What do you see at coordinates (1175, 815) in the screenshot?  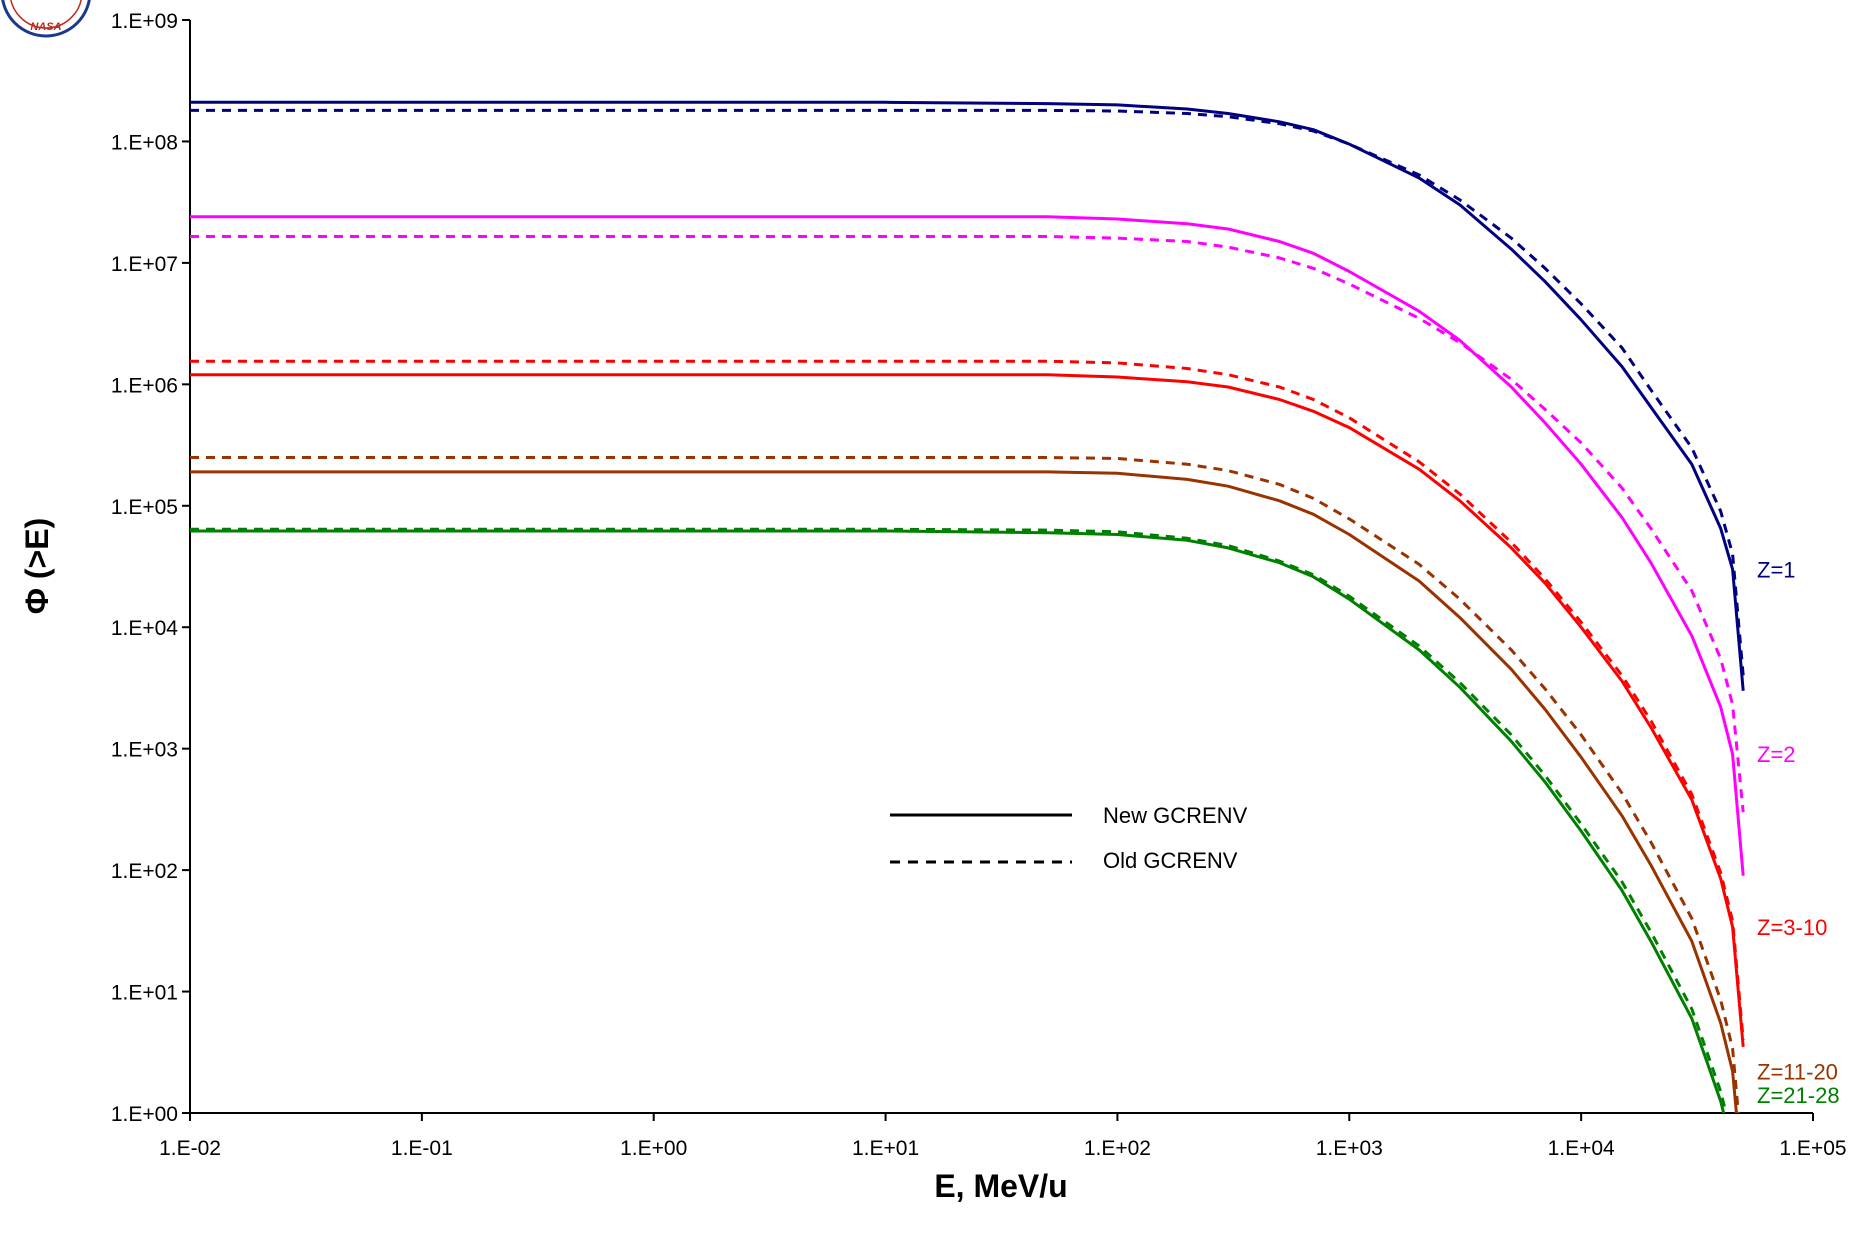 I see `legend-label-new: New GCRENV` at bounding box center [1175, 815].